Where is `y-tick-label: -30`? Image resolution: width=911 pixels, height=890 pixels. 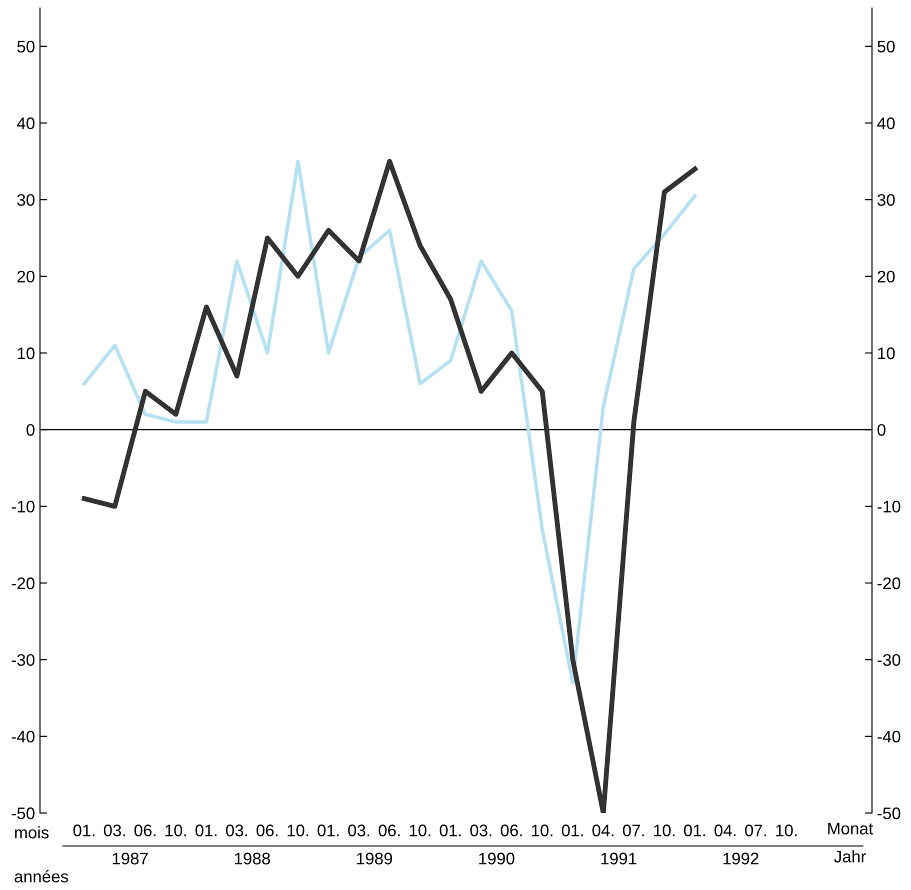
y-tick-label: -30 is located at coordinates (23, 660).